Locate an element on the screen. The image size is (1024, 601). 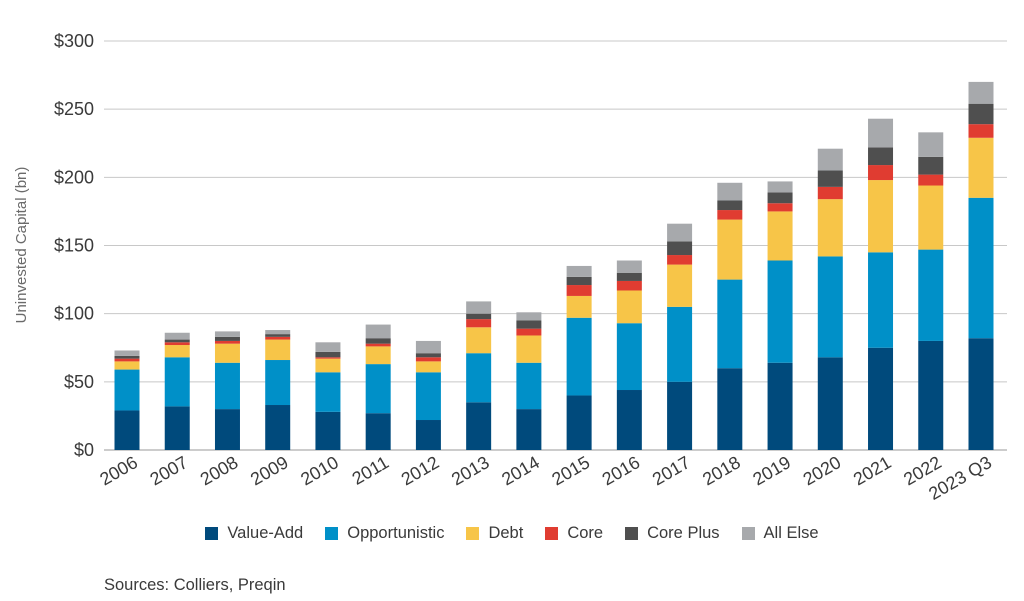
y-axis-ticks: $0 $50 $100 $150 $200 $250 $300 is located at coordinates (74, 245).